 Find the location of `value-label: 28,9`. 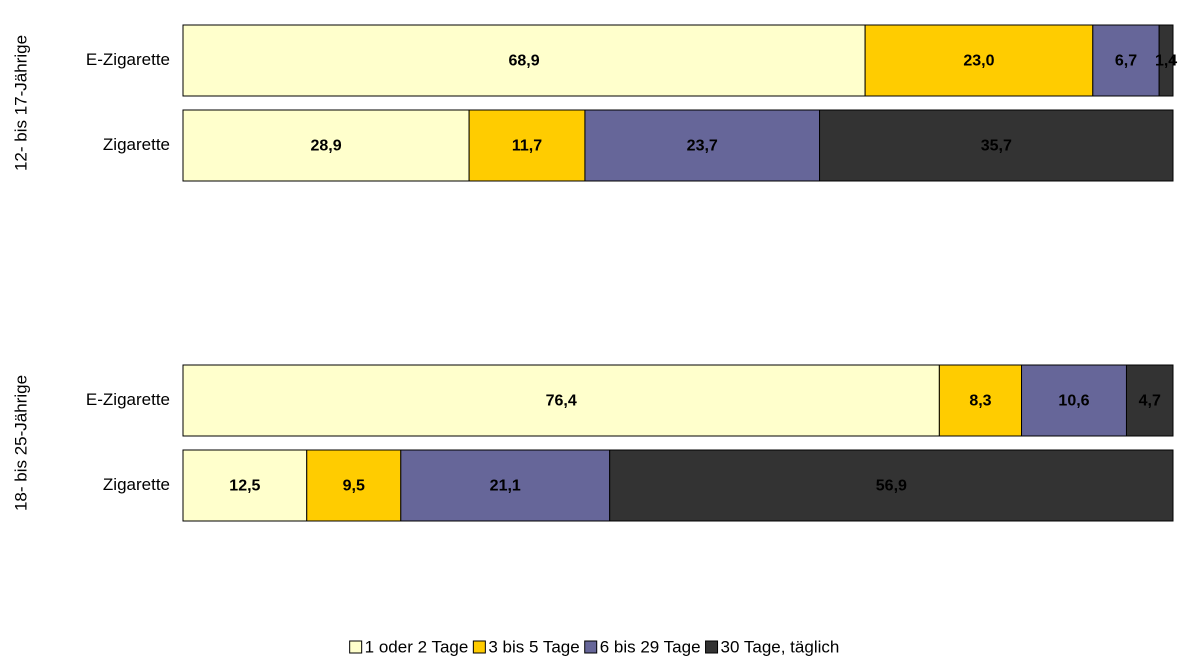

value-label: 28,9 is located at coordinates (325, 146).